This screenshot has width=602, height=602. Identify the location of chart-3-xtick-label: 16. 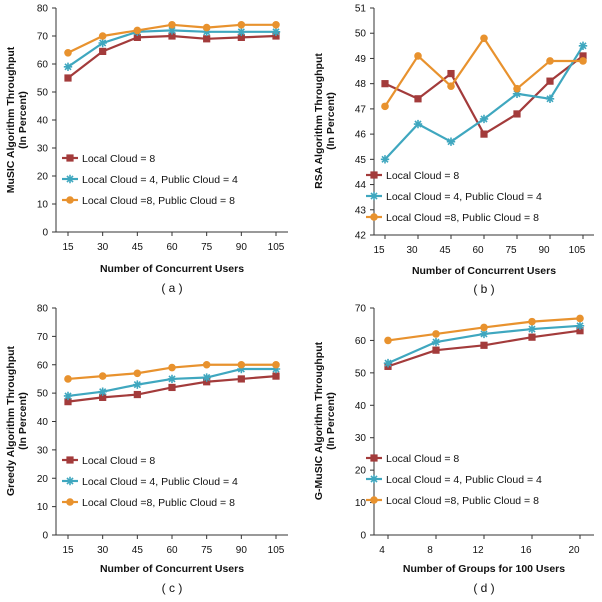
(526, 550).